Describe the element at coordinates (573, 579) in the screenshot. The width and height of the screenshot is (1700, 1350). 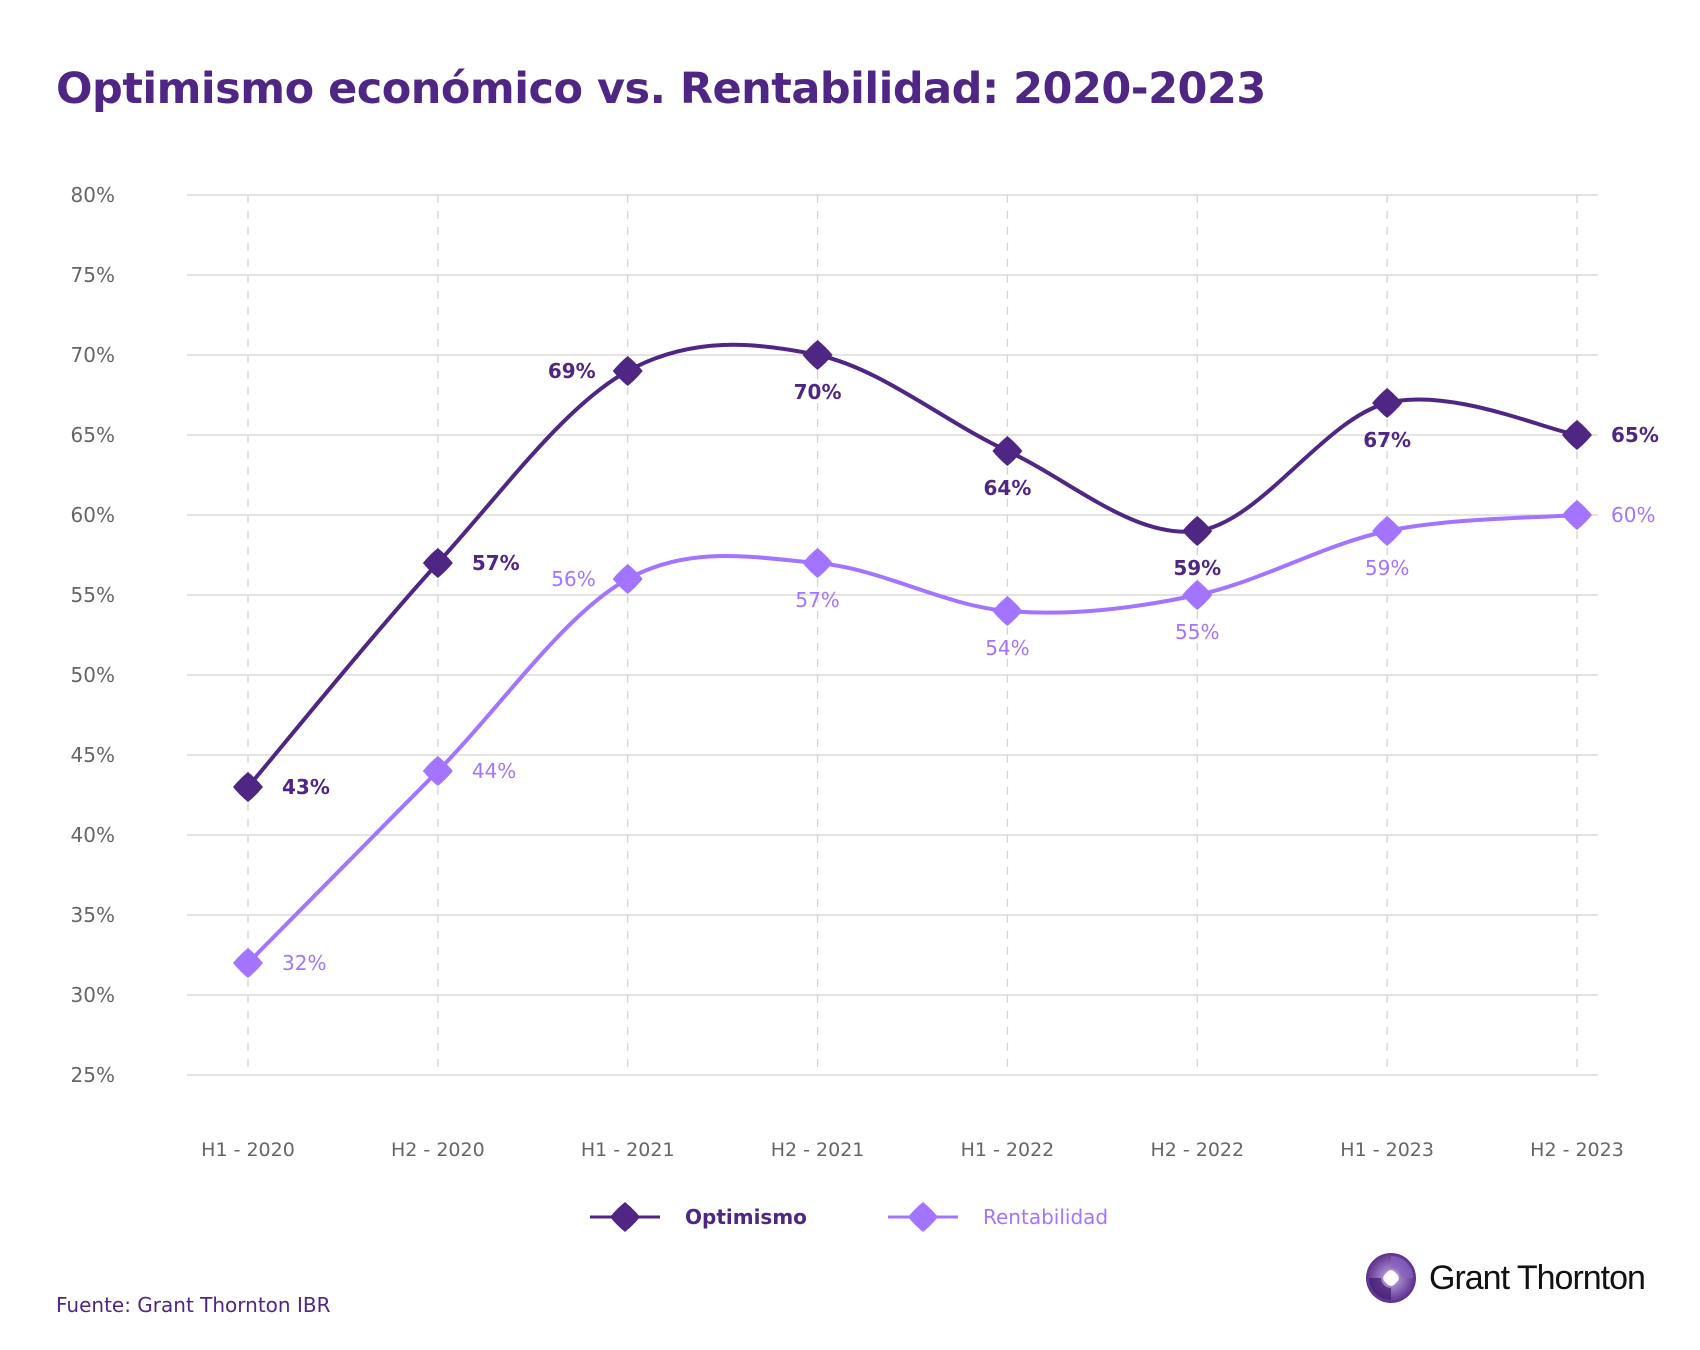
I see `data-label: 56%` at that location.